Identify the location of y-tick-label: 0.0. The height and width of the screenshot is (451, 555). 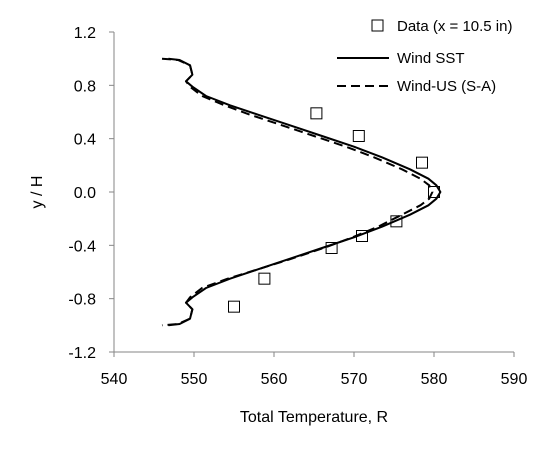
(85, 193).